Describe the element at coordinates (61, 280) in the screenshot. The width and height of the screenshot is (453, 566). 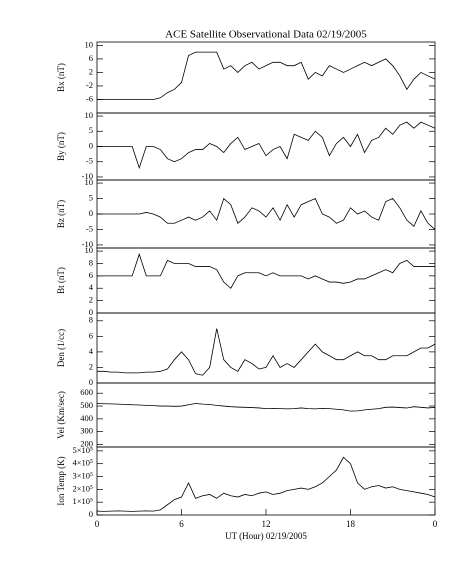
I see `y-axis-label: Bt (nT)` at that location.